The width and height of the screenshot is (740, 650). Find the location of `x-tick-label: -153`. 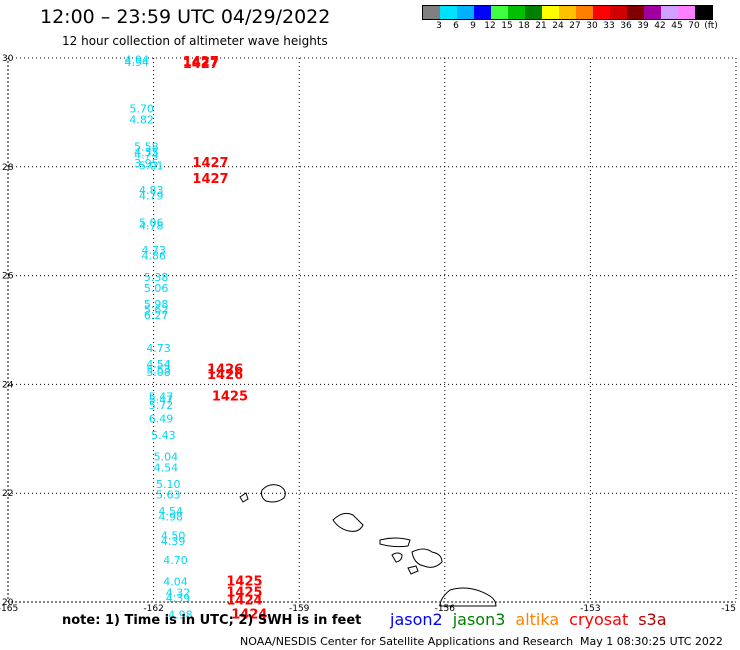

x-tick-label: -153 is located at coordinates (590, 609).